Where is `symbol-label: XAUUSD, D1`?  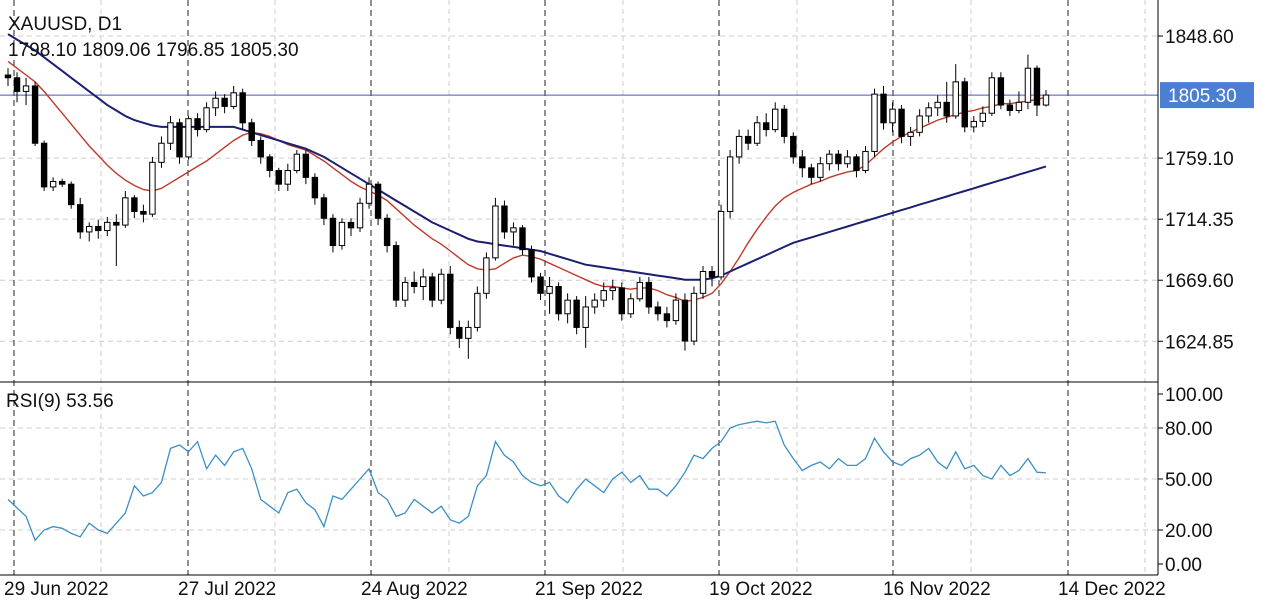
symbol-label: XAUUSD, D1 is located at coordinates (65, 24).